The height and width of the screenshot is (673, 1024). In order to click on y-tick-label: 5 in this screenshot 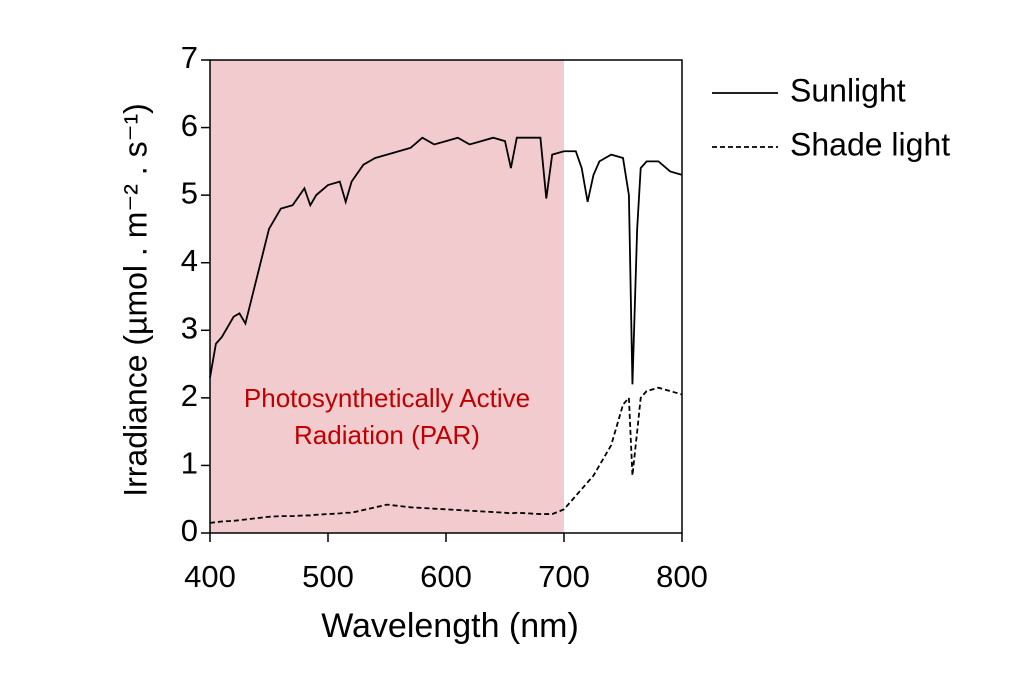, I will do `click(189, 192)`.